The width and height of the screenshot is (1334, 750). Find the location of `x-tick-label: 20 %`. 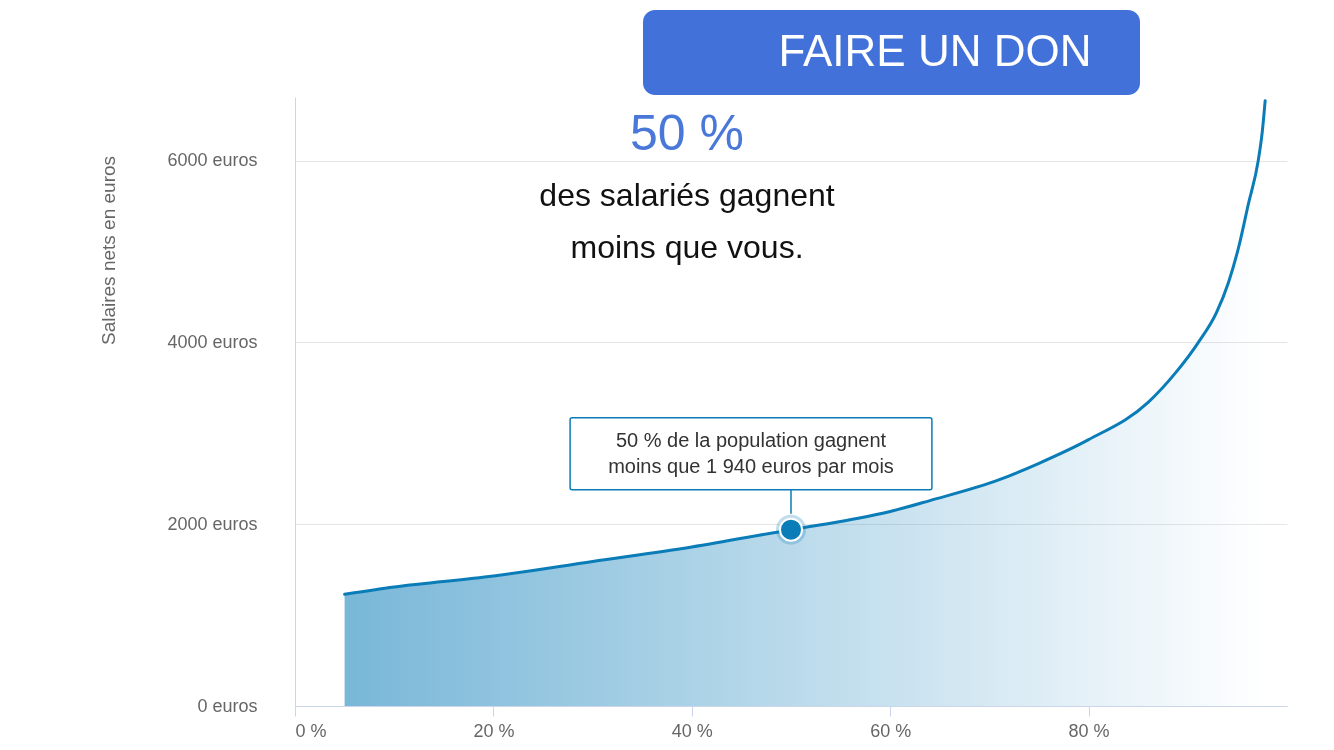

x-tick-label: 20 % is located at coordinates (494, 730).